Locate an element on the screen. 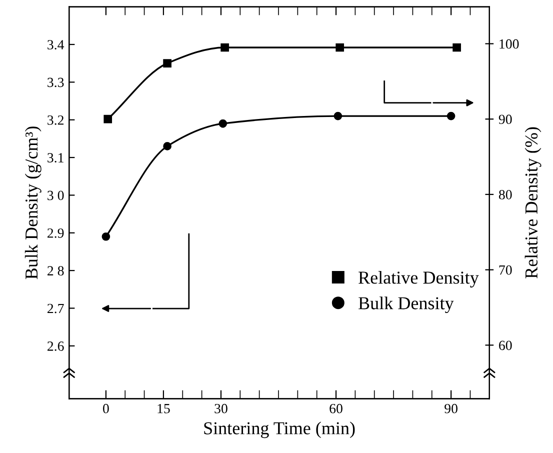 The height and width of the screenshot is (453, 553). y-tick-label: 2.6 is located at coordinates (56, 346).